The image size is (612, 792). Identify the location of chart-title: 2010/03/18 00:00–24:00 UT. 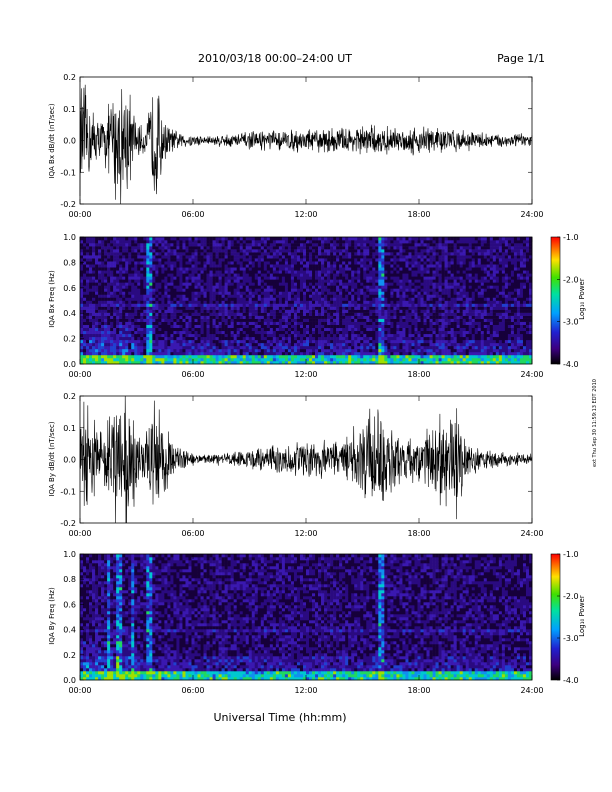
(275, 58).